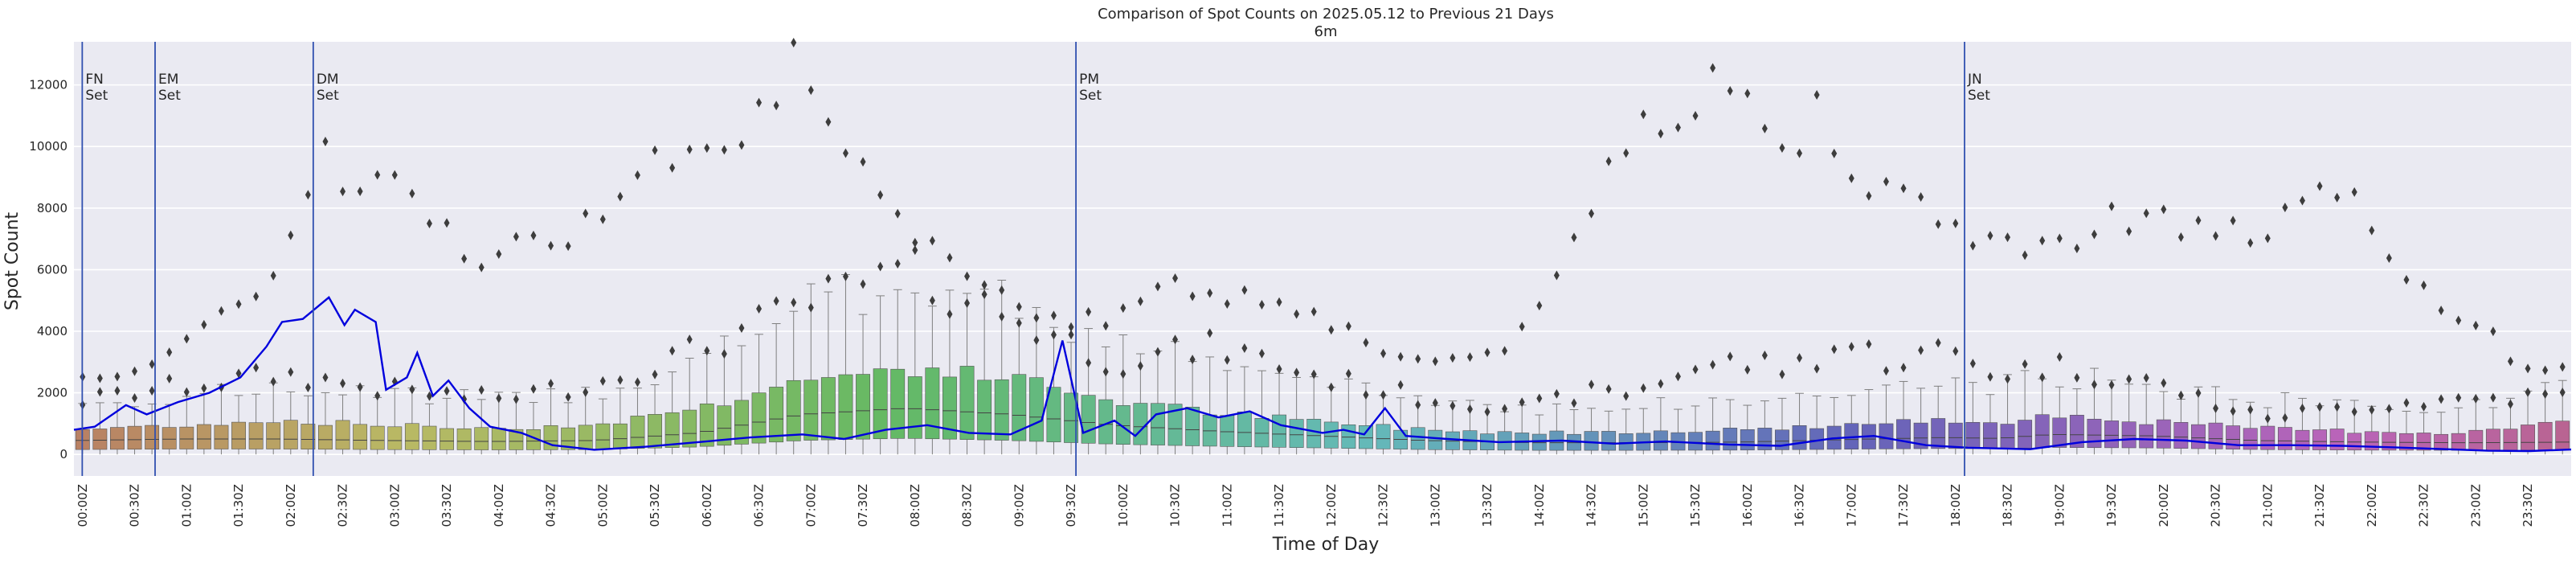 The height and width of the screenshot is (562, 2576). Describe the element at coordinates (94, 80) in the screenshot. I see `event-label: FN` at that location.